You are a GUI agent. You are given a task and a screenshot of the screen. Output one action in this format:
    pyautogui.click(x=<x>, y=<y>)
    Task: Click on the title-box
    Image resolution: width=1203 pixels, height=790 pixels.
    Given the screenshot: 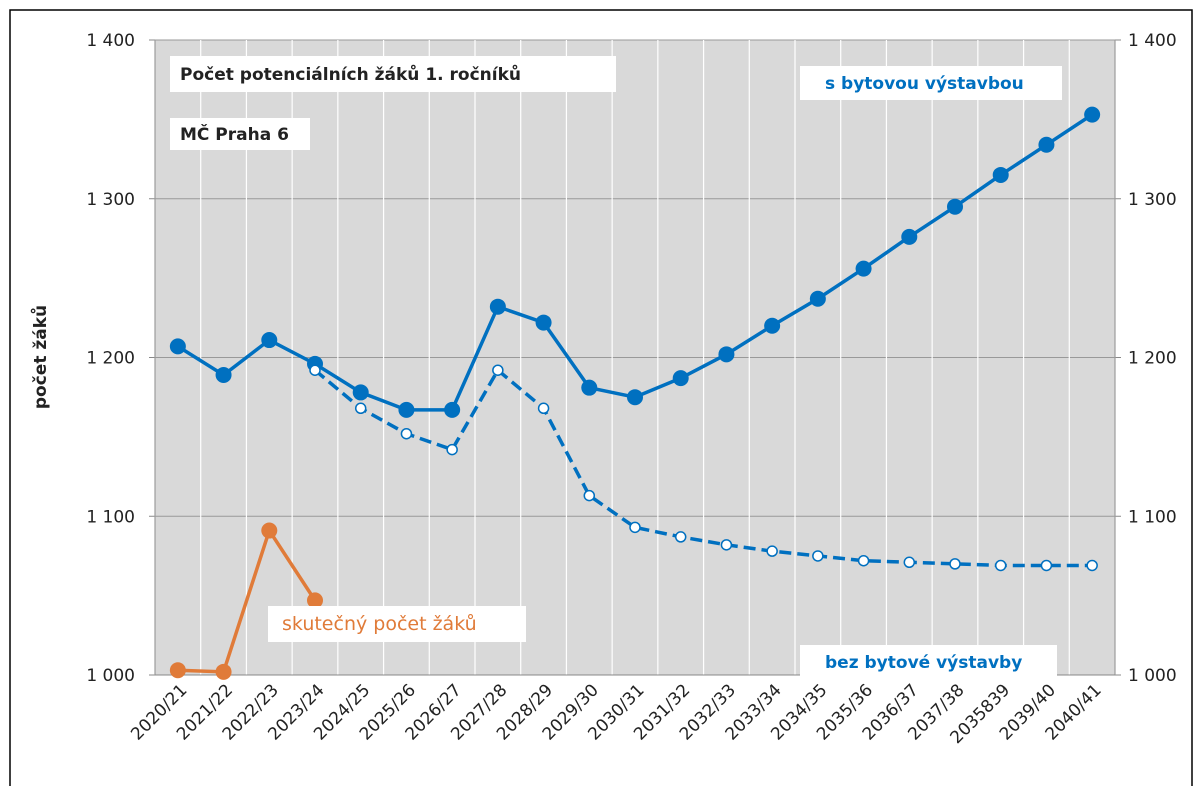 What is the action you would take?
    pyautogui.click(x=393, y=74)
    